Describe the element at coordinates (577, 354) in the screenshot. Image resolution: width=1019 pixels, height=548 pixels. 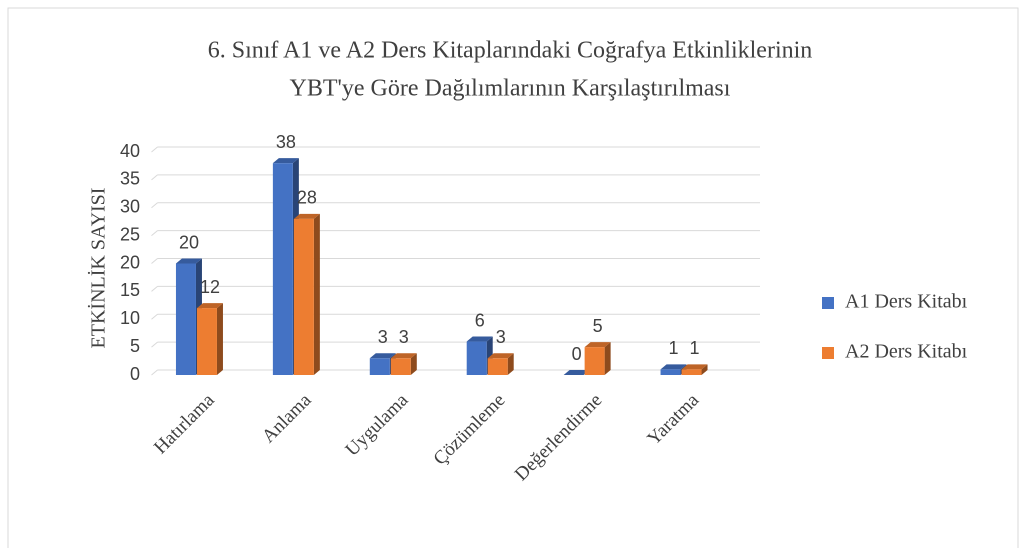
I see `data-label: 0` at that location.